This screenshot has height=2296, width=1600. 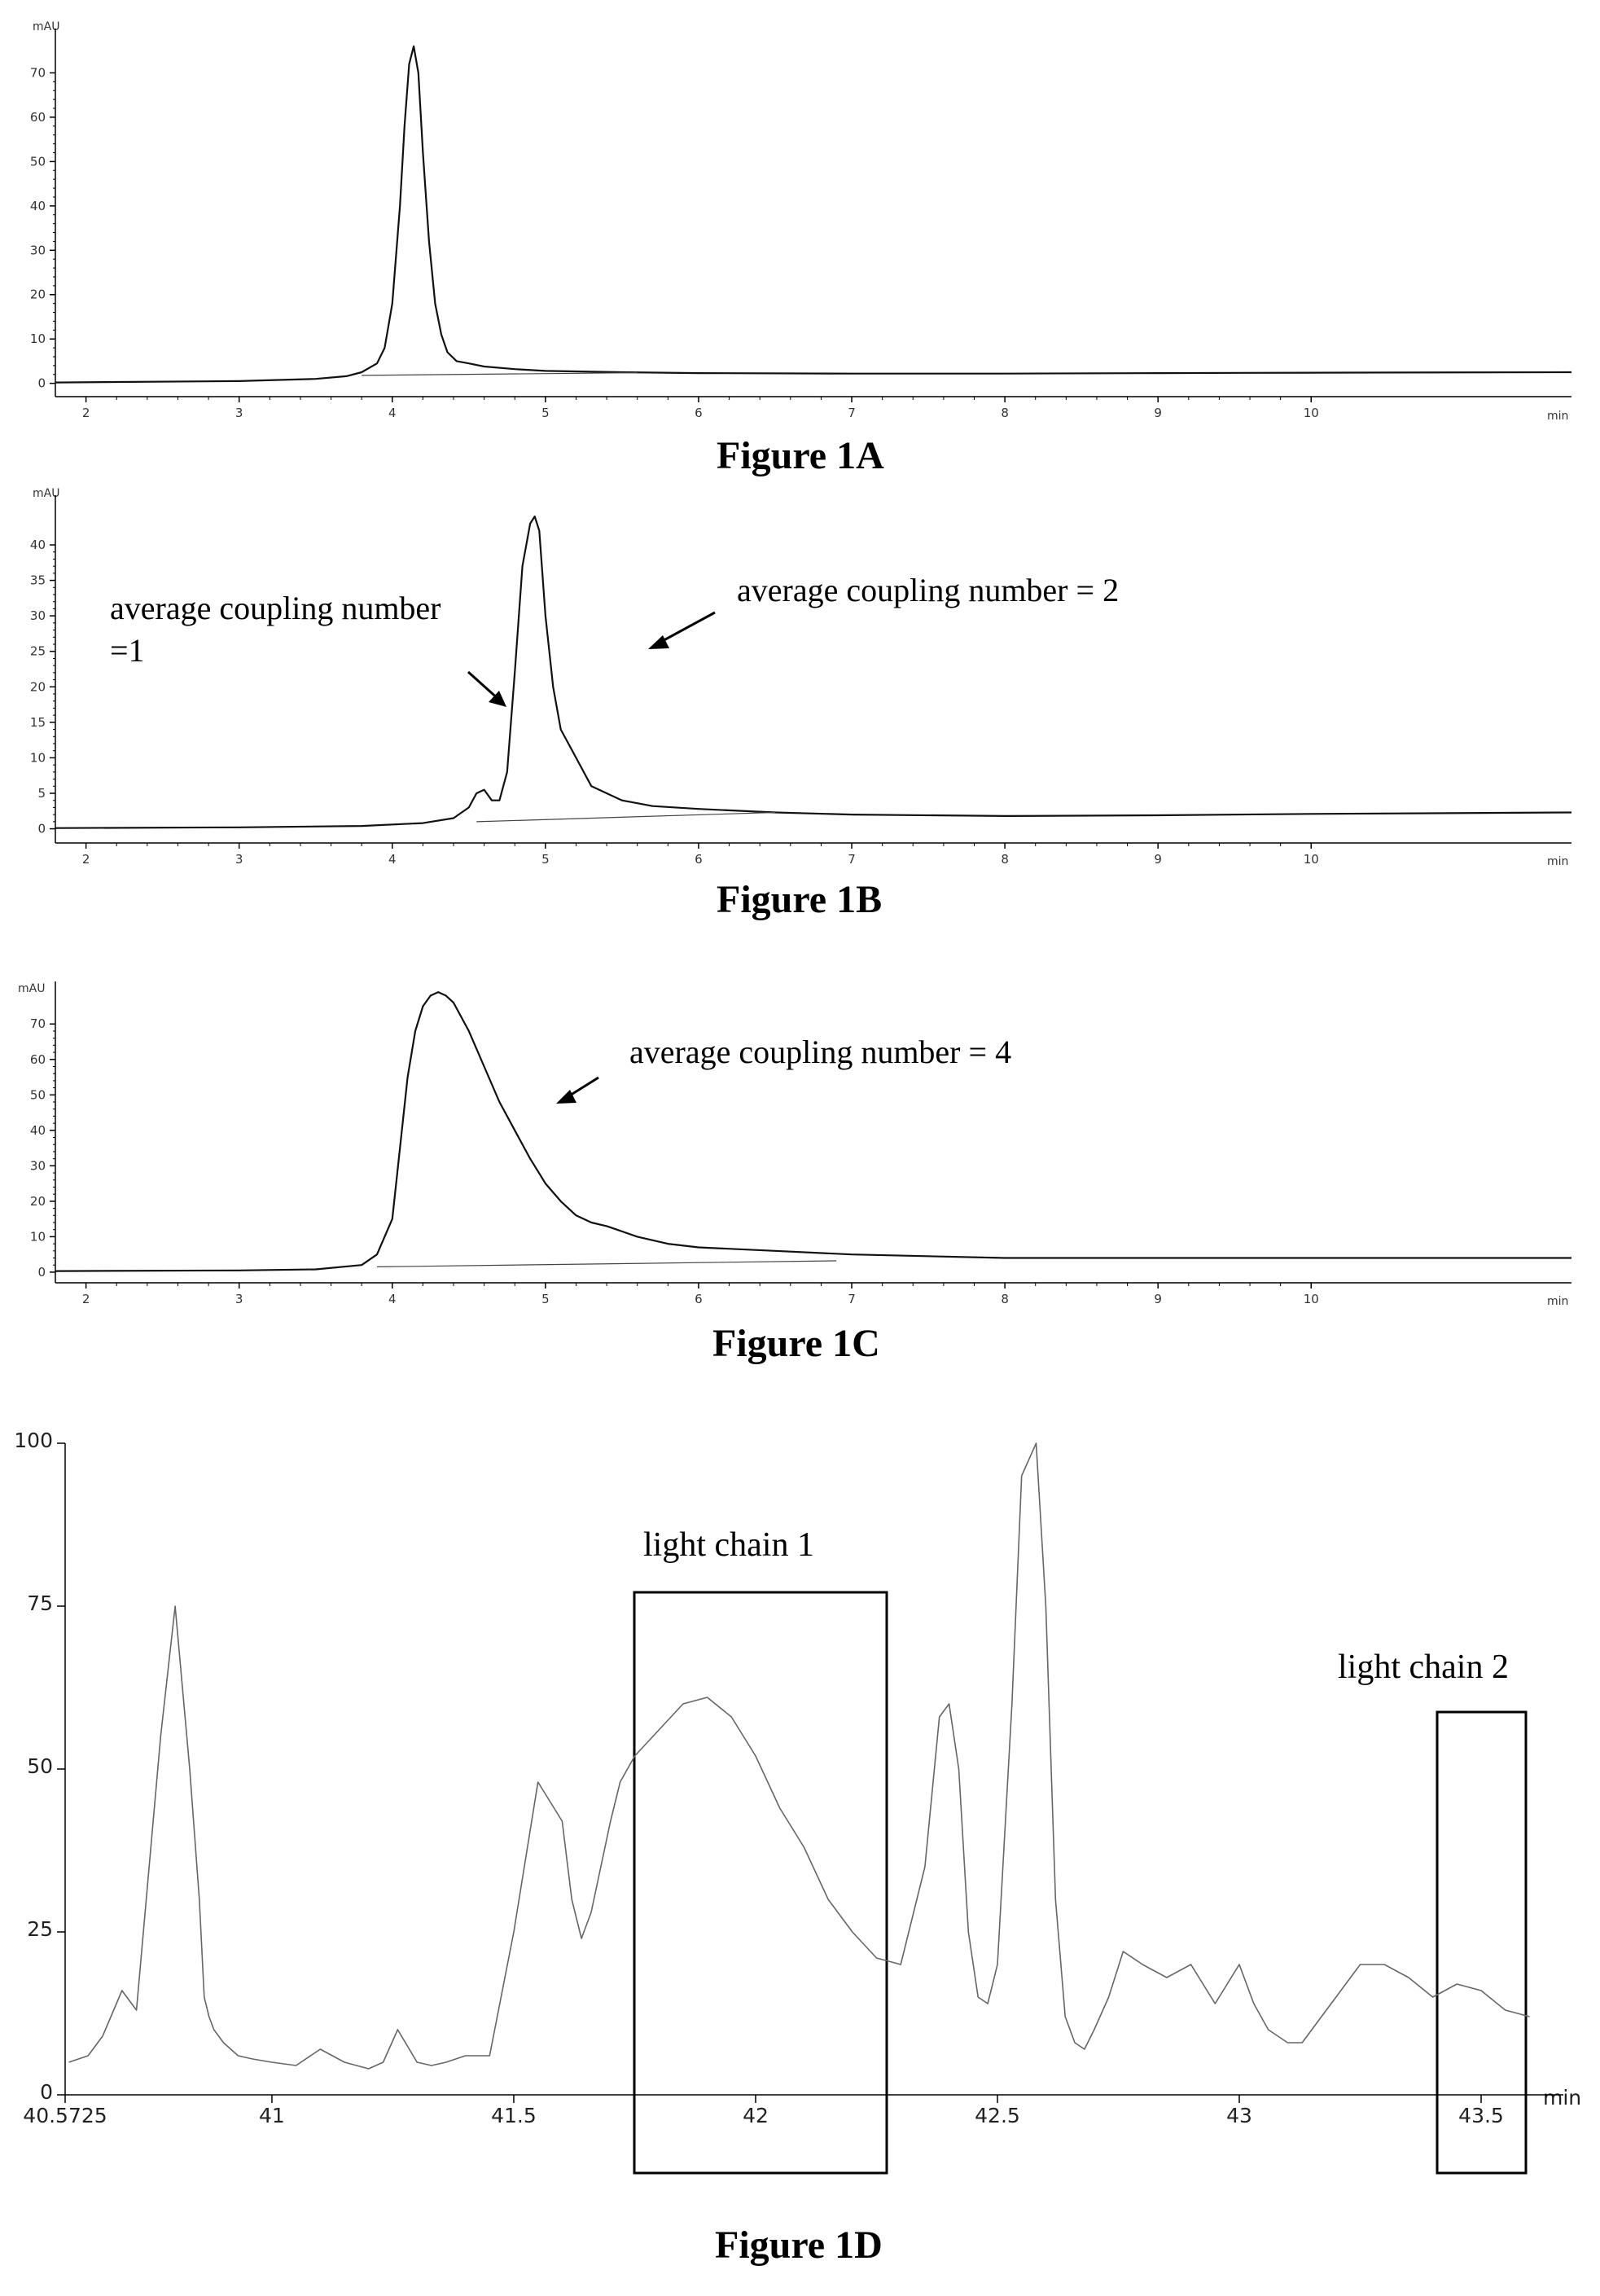 I want to click on fig-3-y-tick-label: 20, so click(x=38, y=1201).